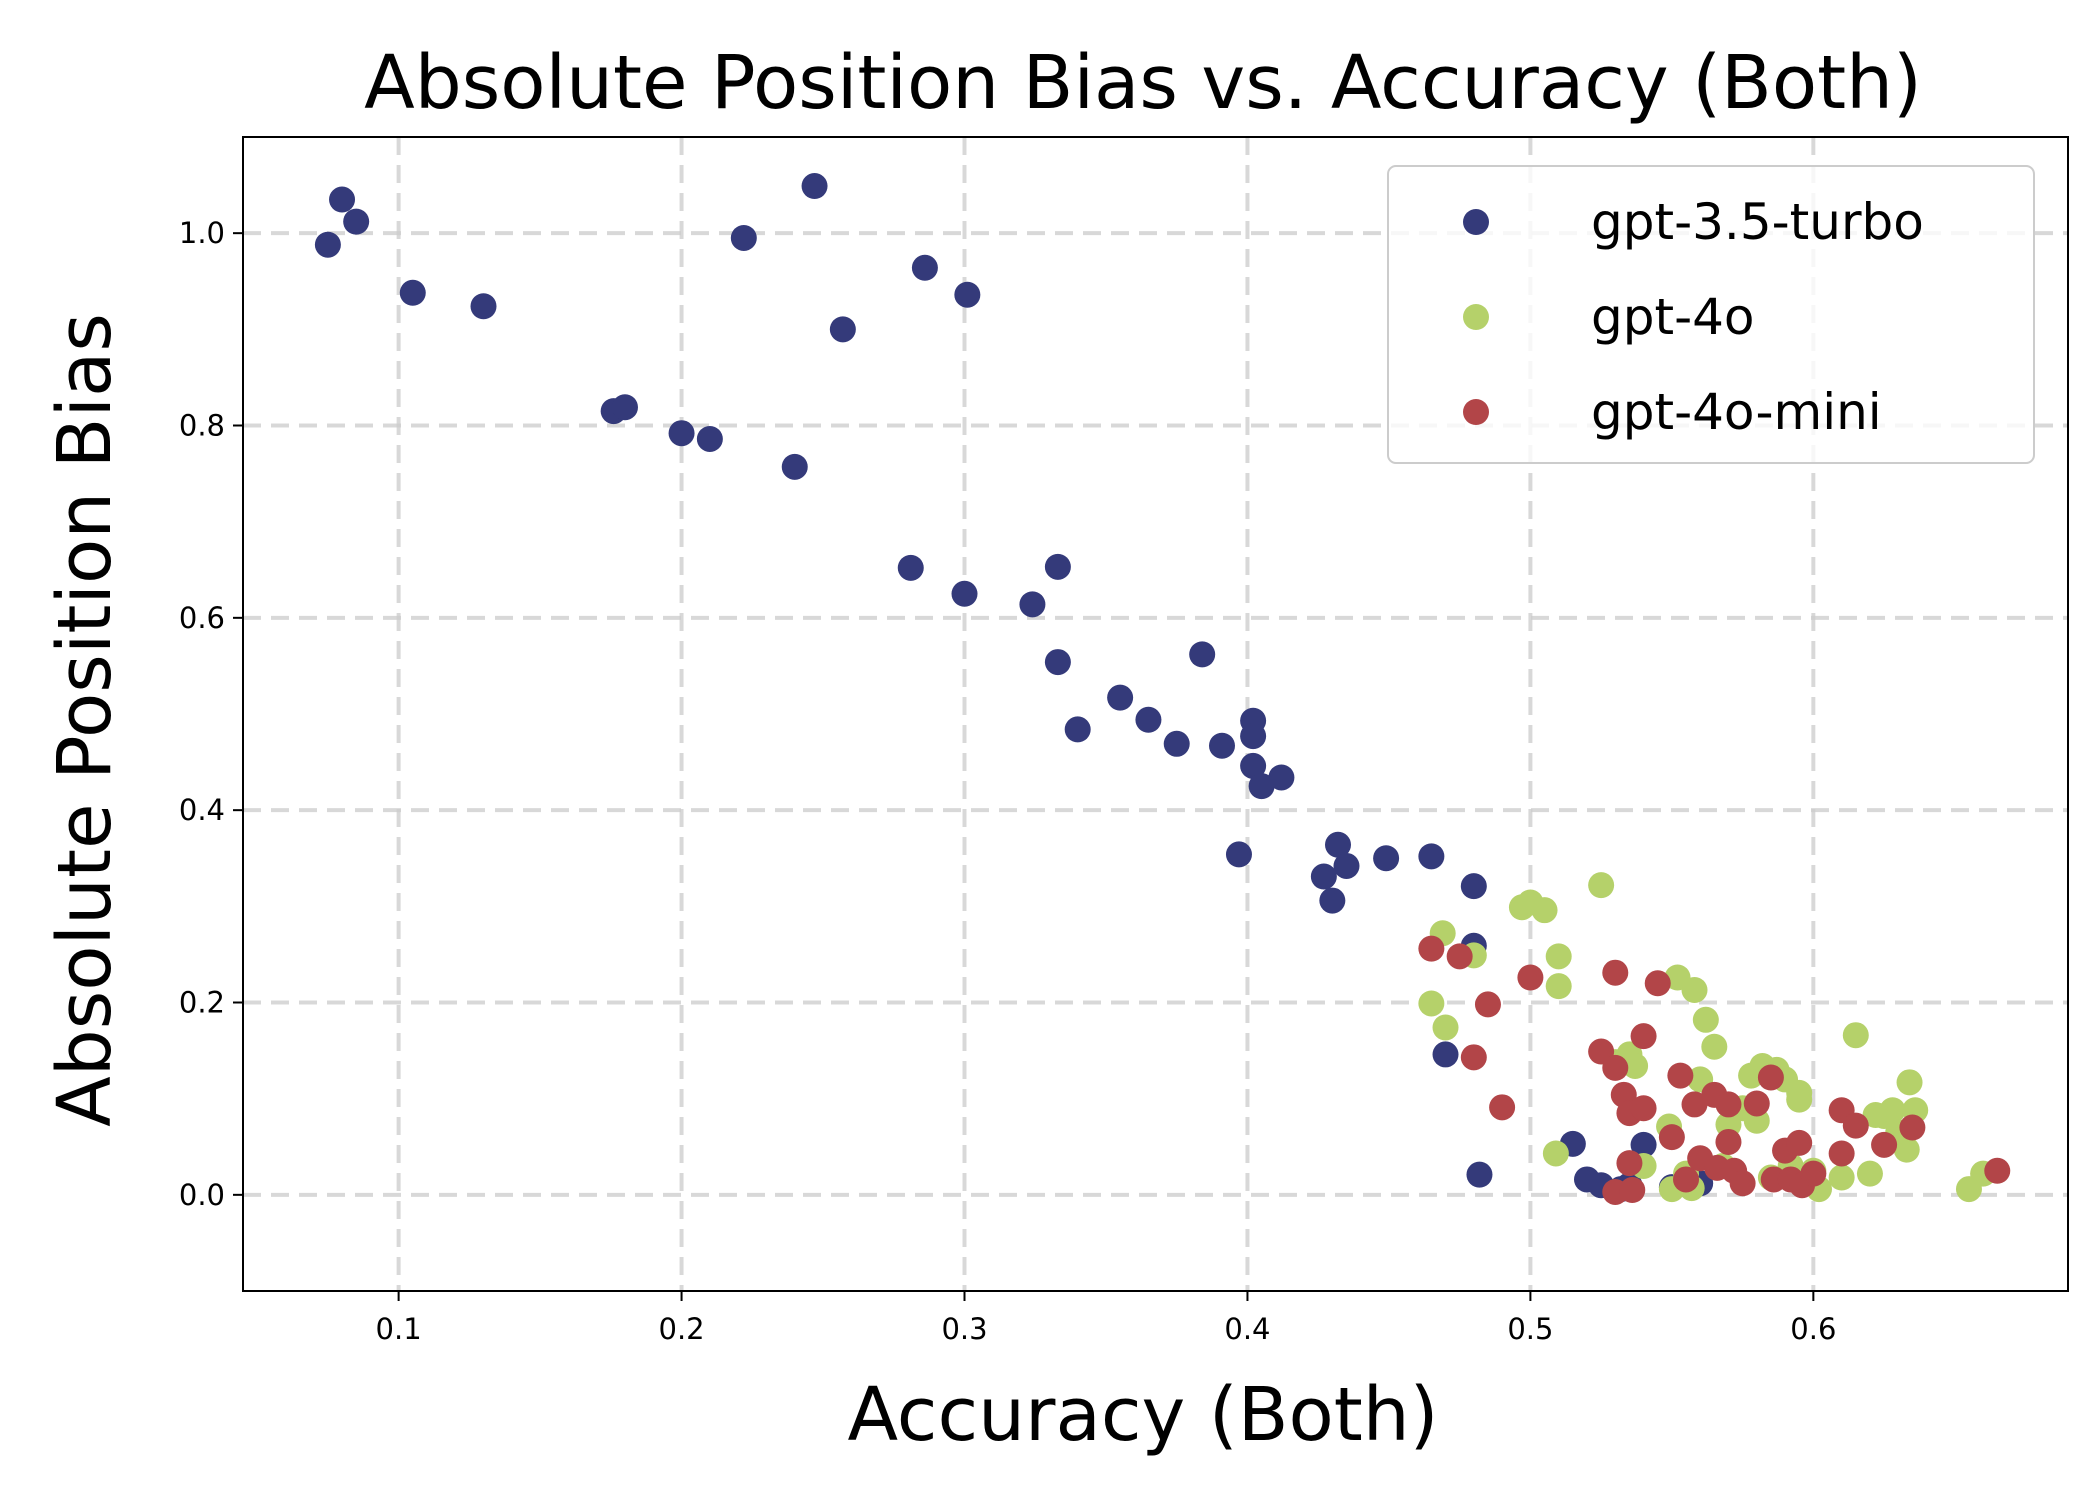 The height and width of the screenshot is (1500, 2100). I want to click on x-tick-label: 0.5, so click(1530, 1329).